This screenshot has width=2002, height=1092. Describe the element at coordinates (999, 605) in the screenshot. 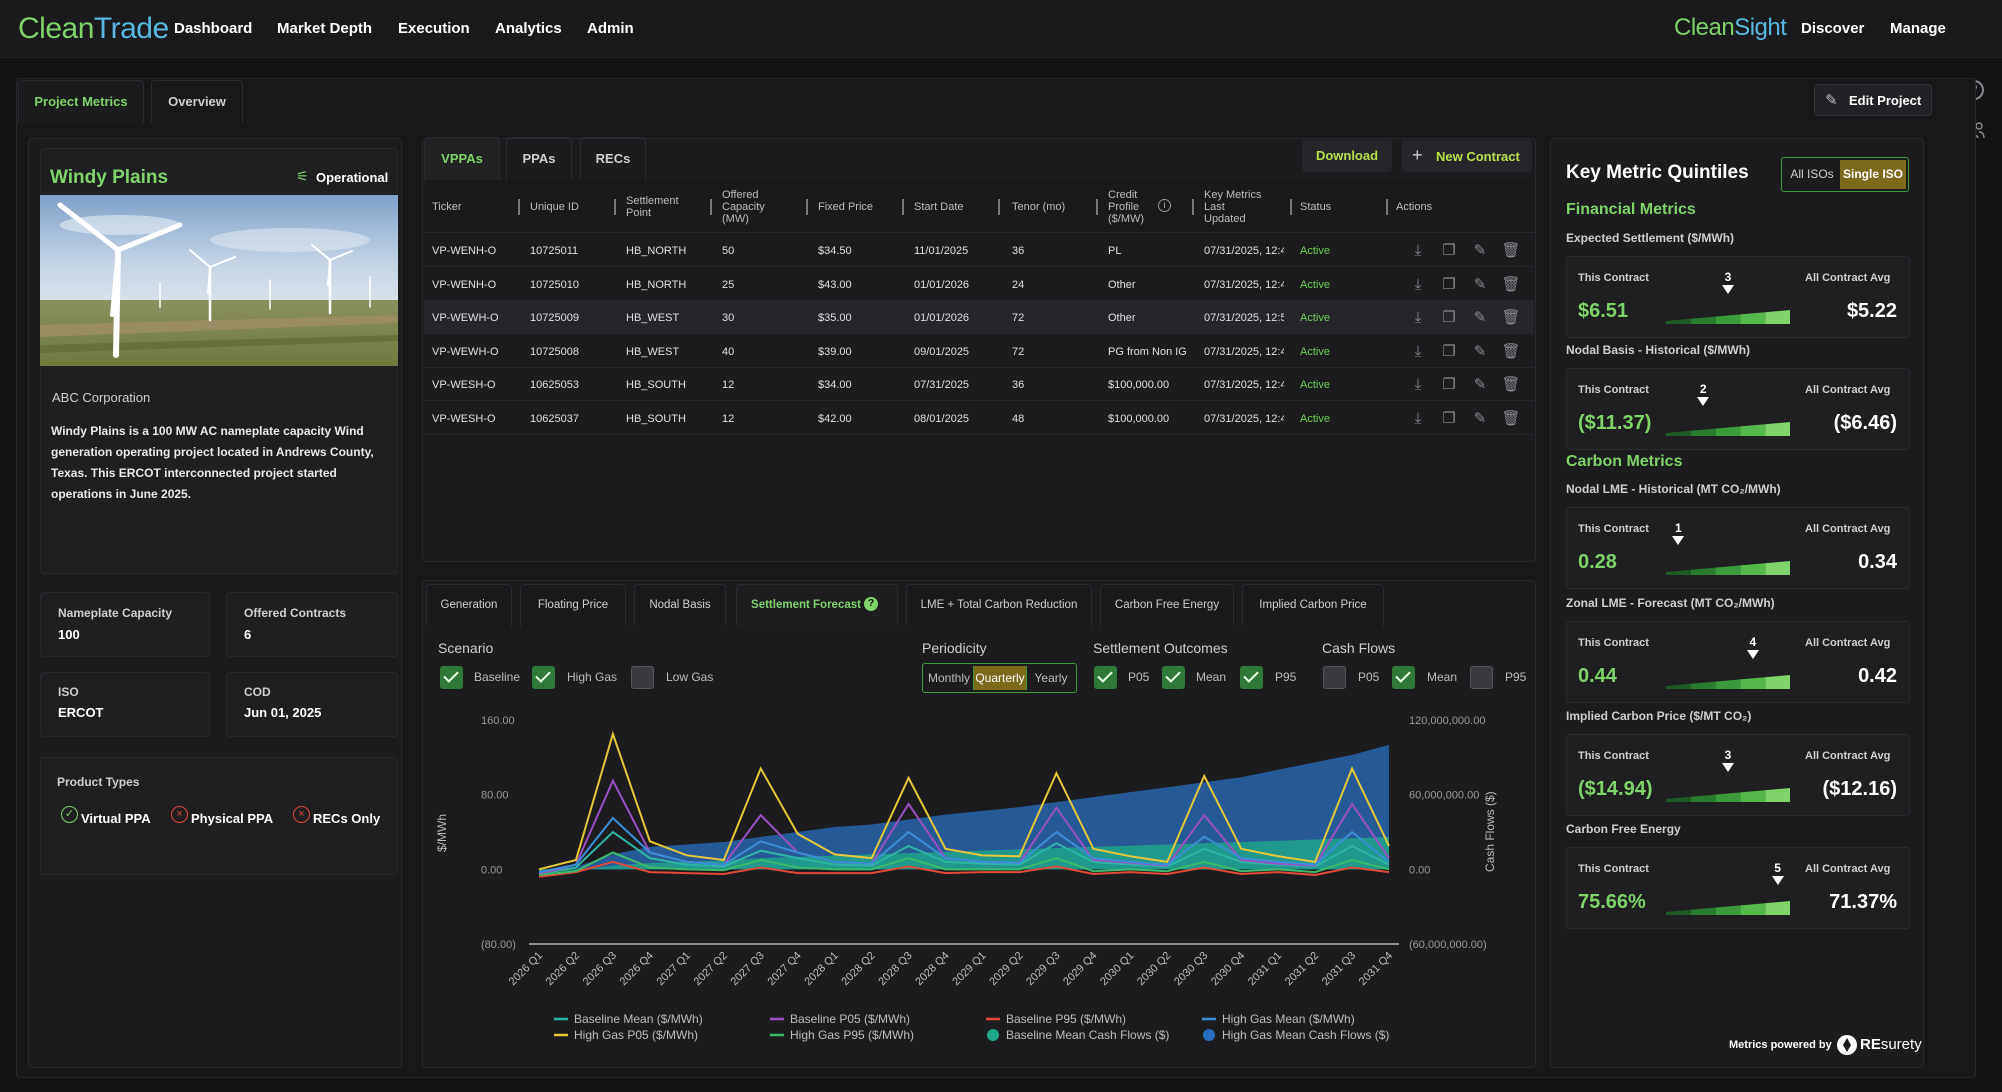

I see `tab-lme-carbon: LME + Total Carbon Reduction` at that location.